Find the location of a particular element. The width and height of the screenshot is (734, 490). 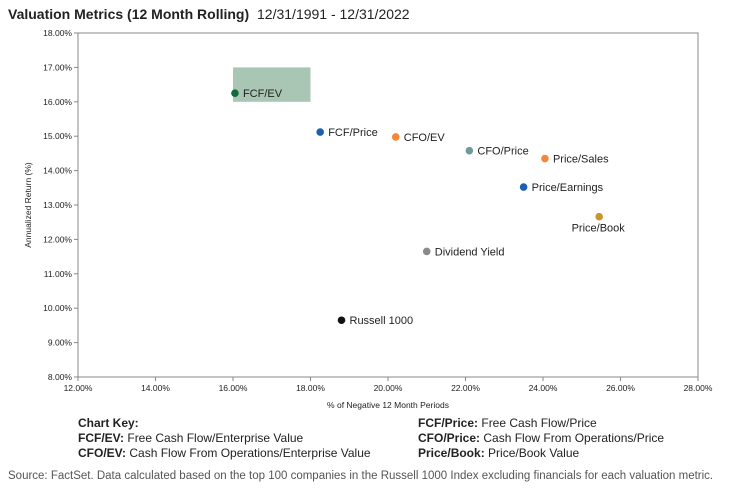

y-tick-label: 18.00% is located at coordinates (57, 33).